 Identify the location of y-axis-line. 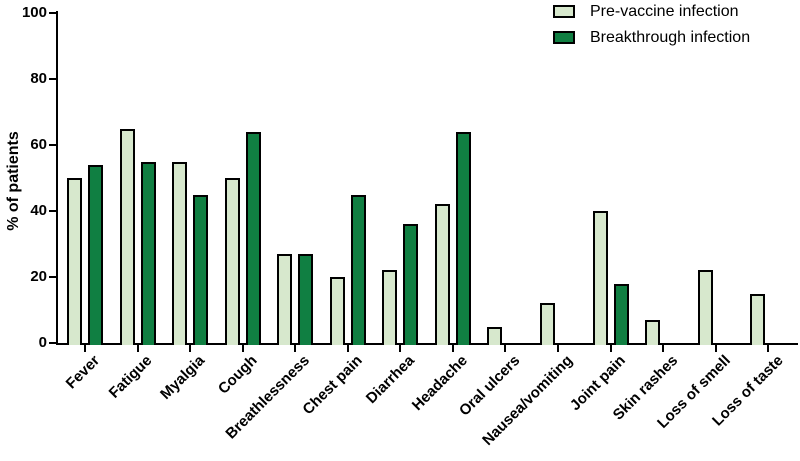
(57, 178).